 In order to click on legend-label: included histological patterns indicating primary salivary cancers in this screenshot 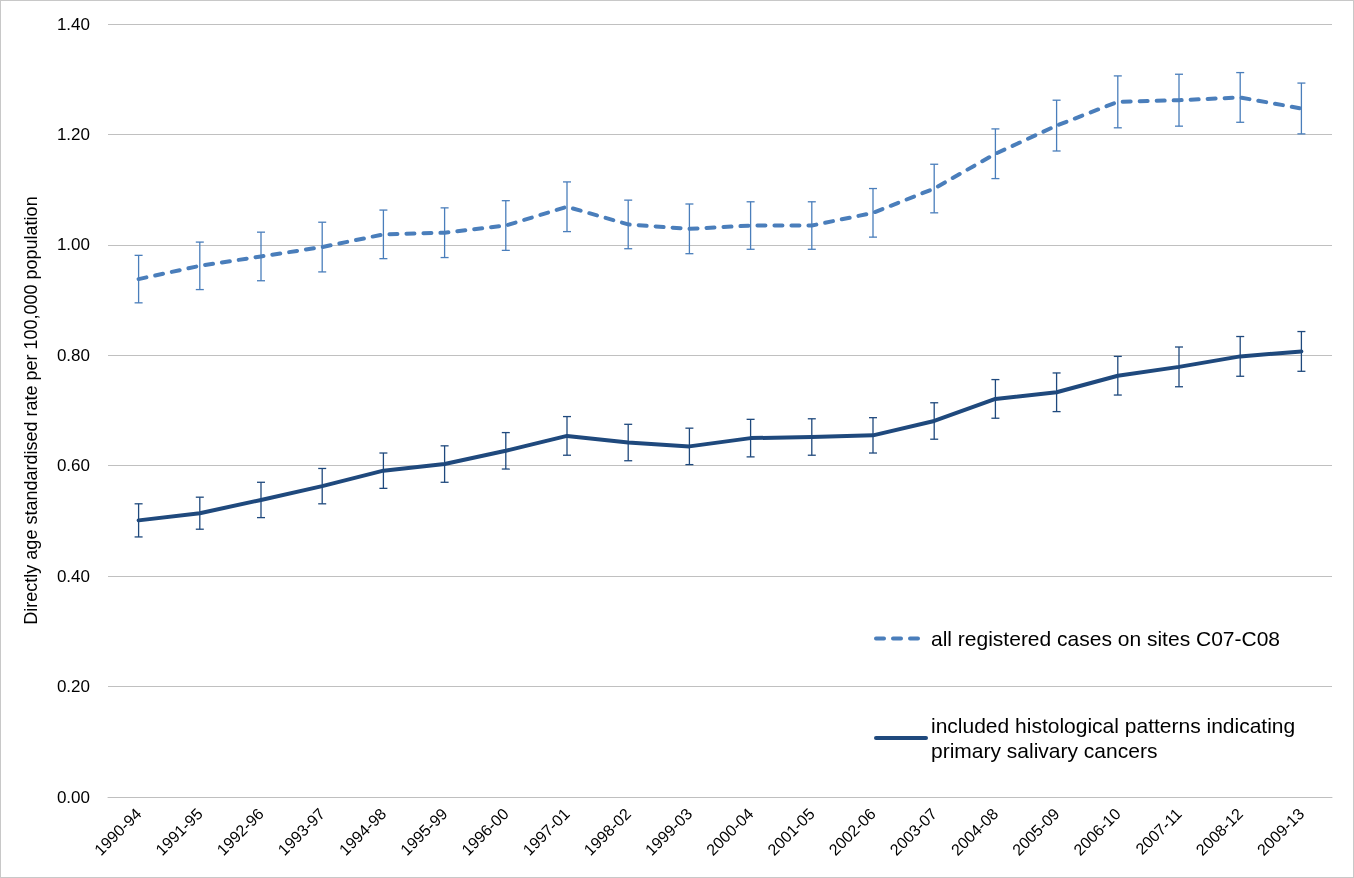, I will do `click(1116, 738)`.